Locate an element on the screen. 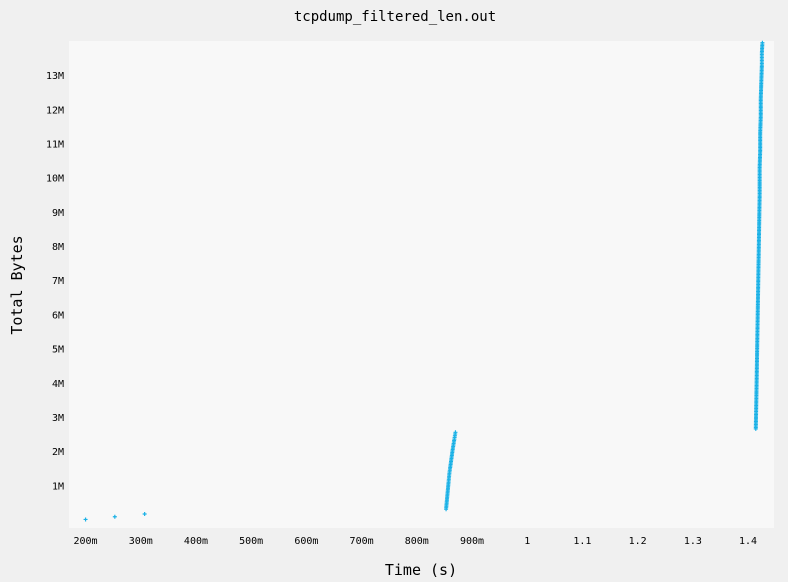 The width and height of the screenshot is (788, 582). x-tick-label: 1.1 is located at coordinates (582, 541).